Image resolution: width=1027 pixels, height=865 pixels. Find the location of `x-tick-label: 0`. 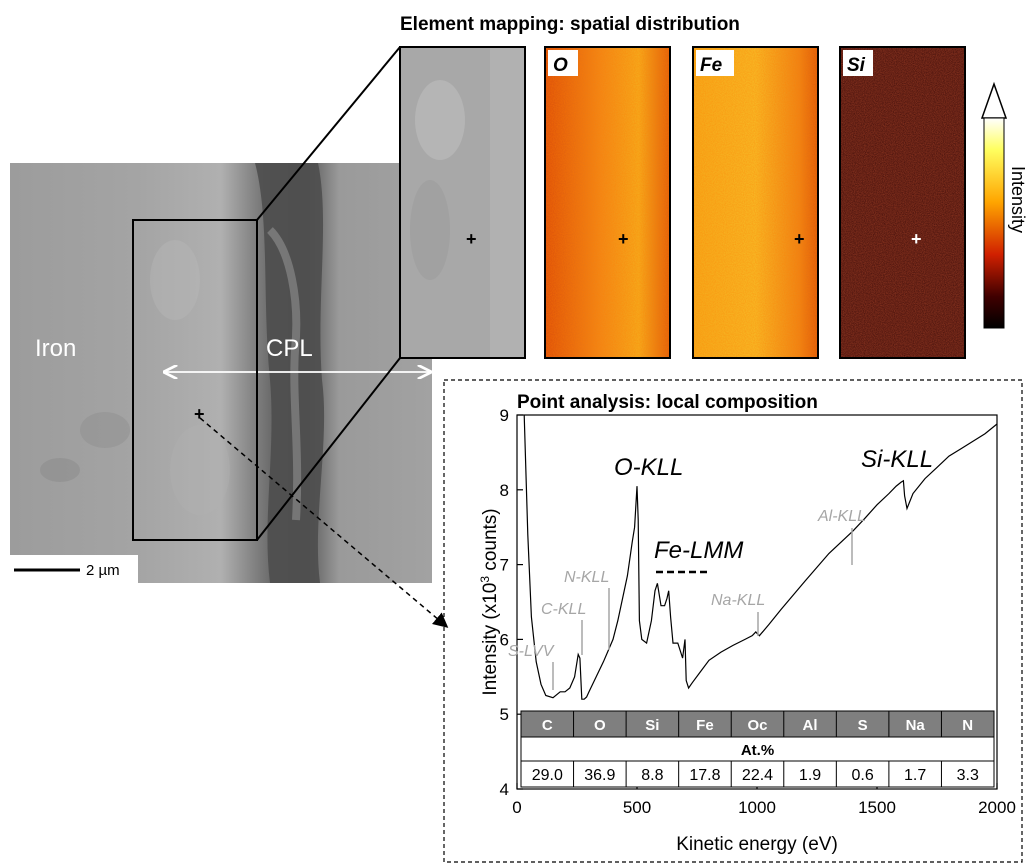

x-tick-label: 0 is located at coordinates (516, 807).